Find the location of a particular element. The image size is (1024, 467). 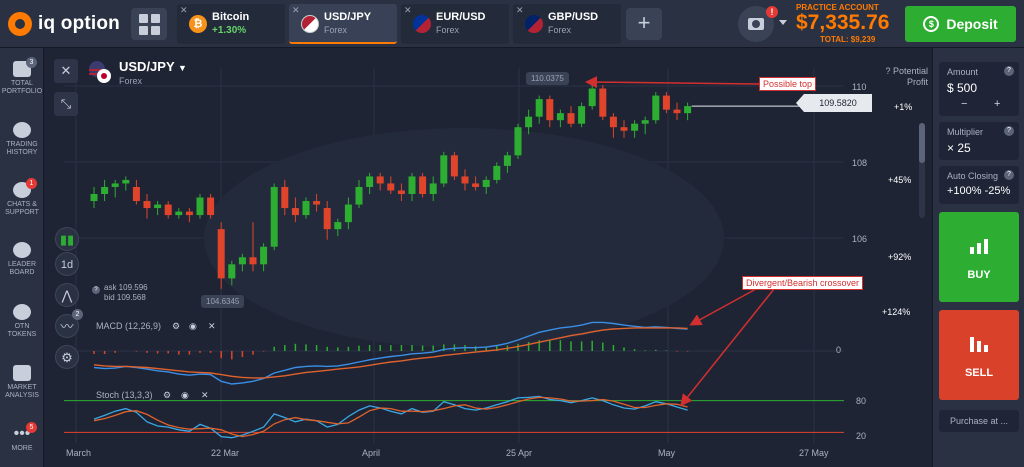

us-jp-flag-icon is located at coordinates (100, 72).